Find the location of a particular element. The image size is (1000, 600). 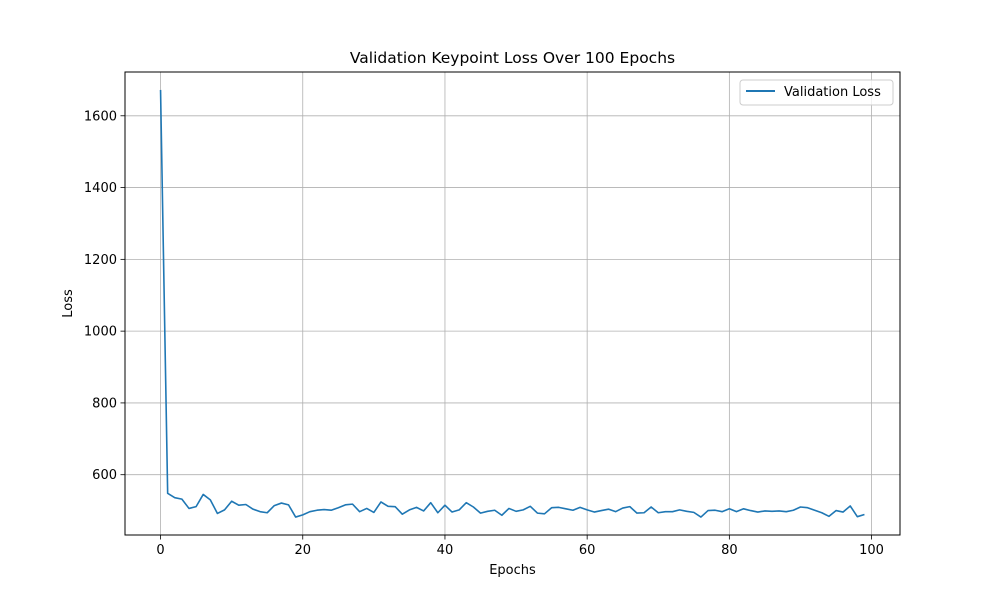

x-tick-label: 60 is located at coordinates (587, 550).